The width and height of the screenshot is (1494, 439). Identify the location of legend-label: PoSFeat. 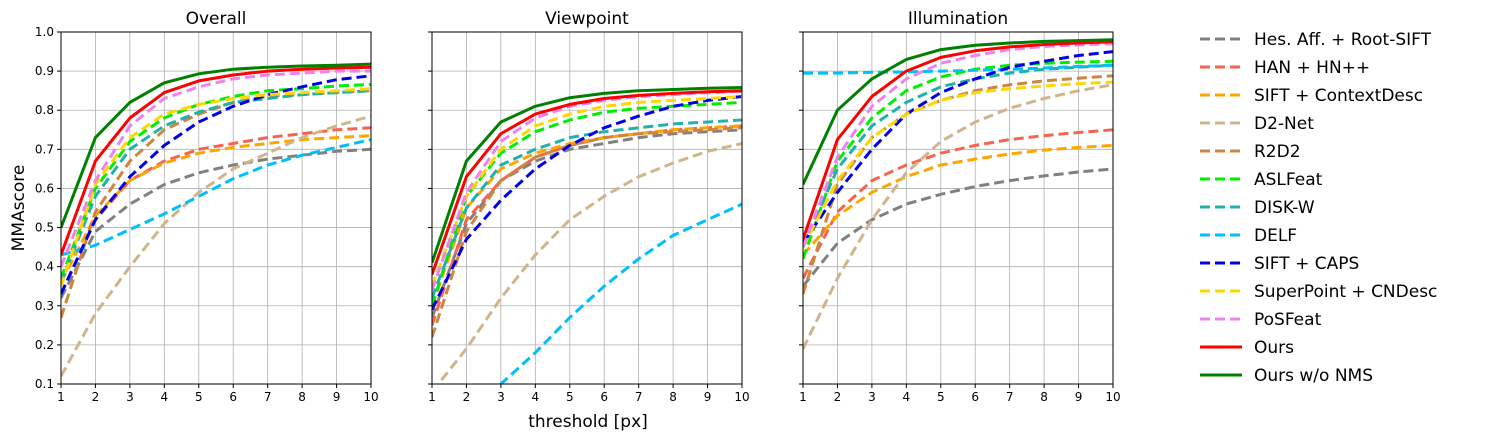
(1288, 320).